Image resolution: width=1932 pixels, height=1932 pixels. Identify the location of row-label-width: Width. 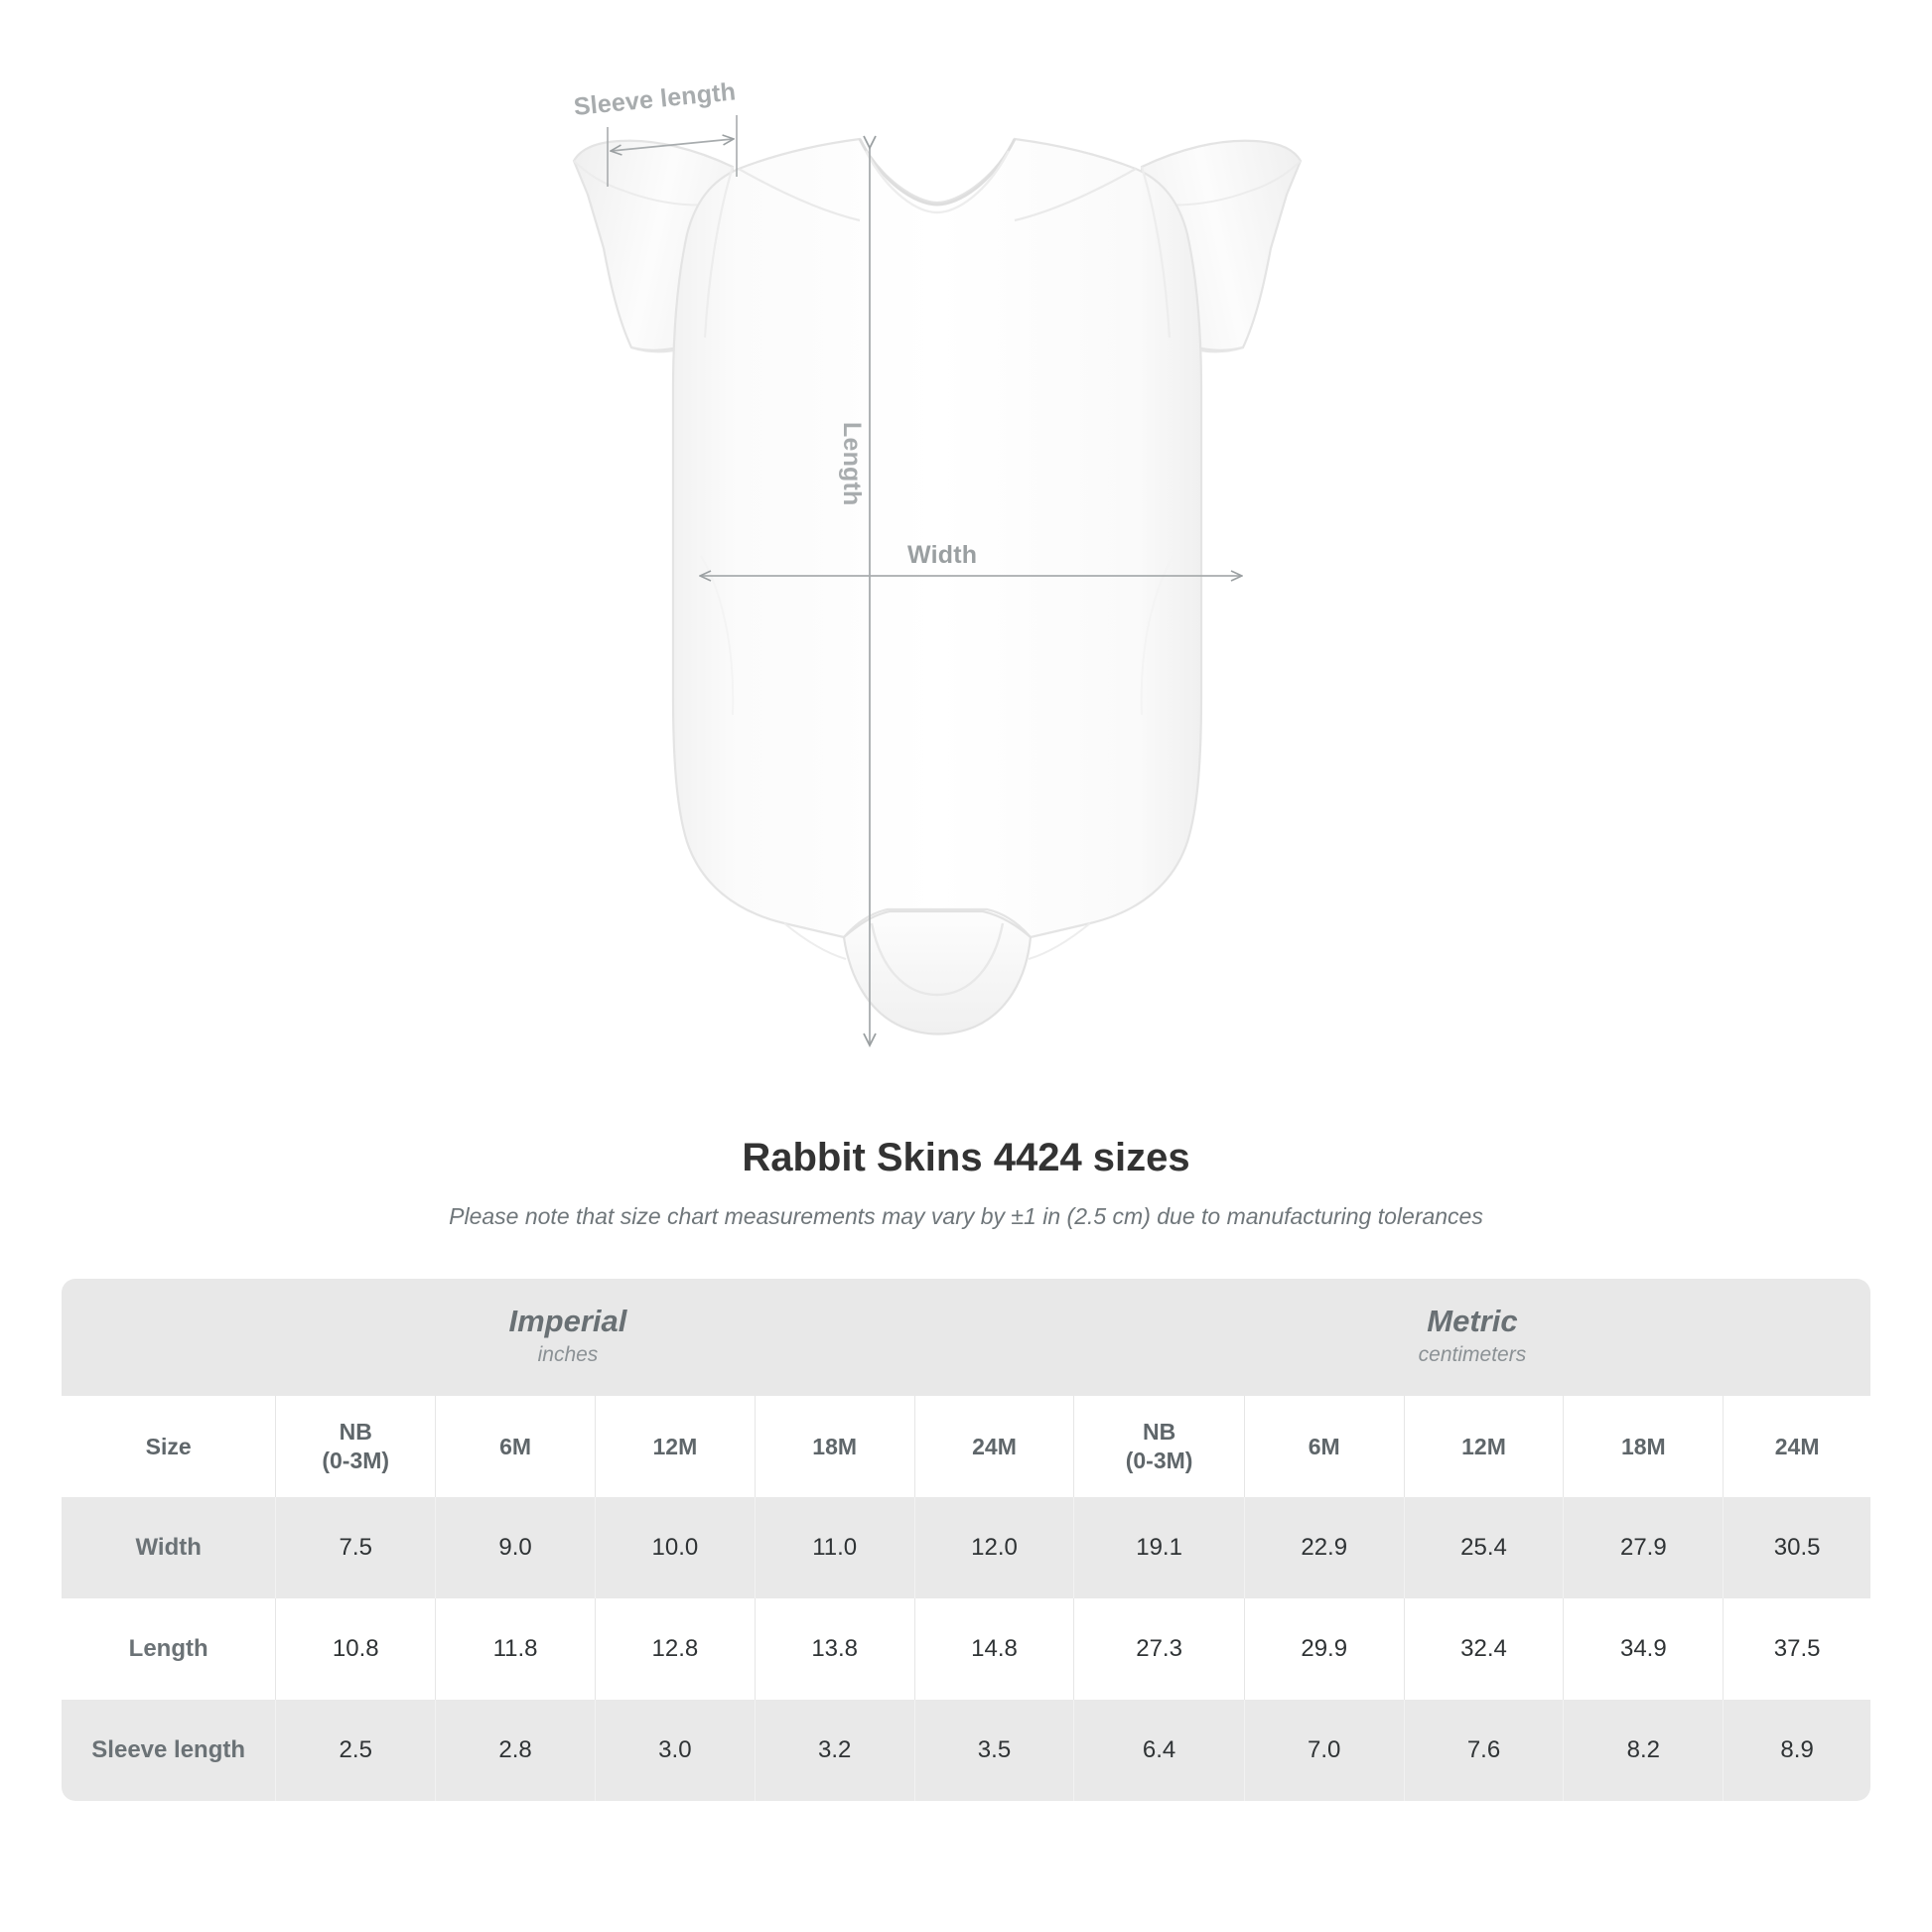
(169, 1547).